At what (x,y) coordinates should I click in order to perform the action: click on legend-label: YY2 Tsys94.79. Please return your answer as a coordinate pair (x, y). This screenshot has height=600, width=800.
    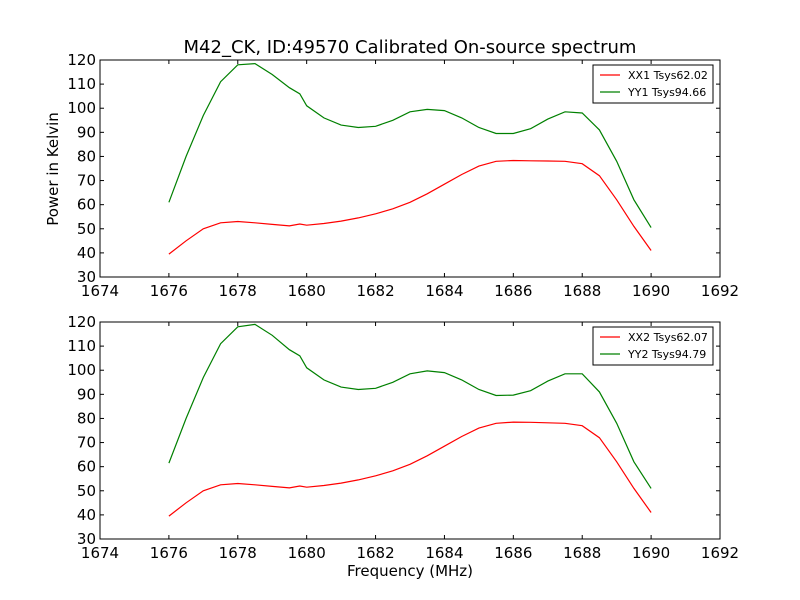
    Looking at the image, I should click on (666, 354).